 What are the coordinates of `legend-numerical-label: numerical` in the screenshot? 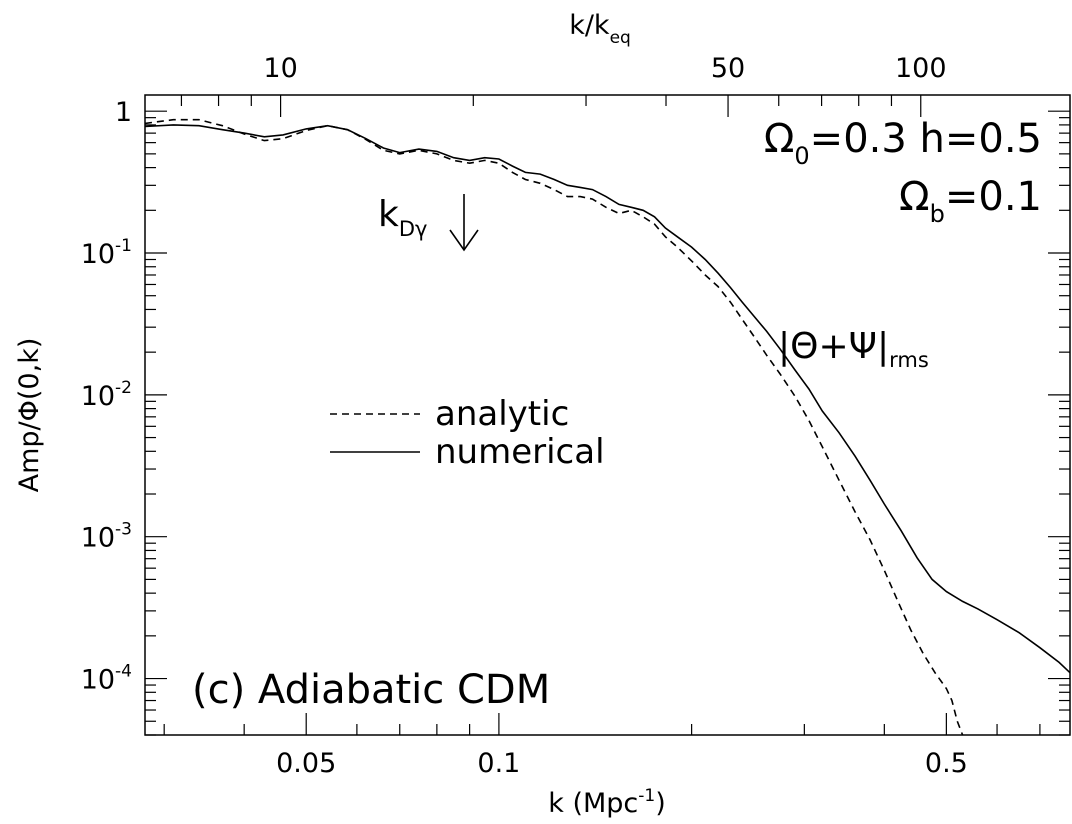 It's located at (520, 452).